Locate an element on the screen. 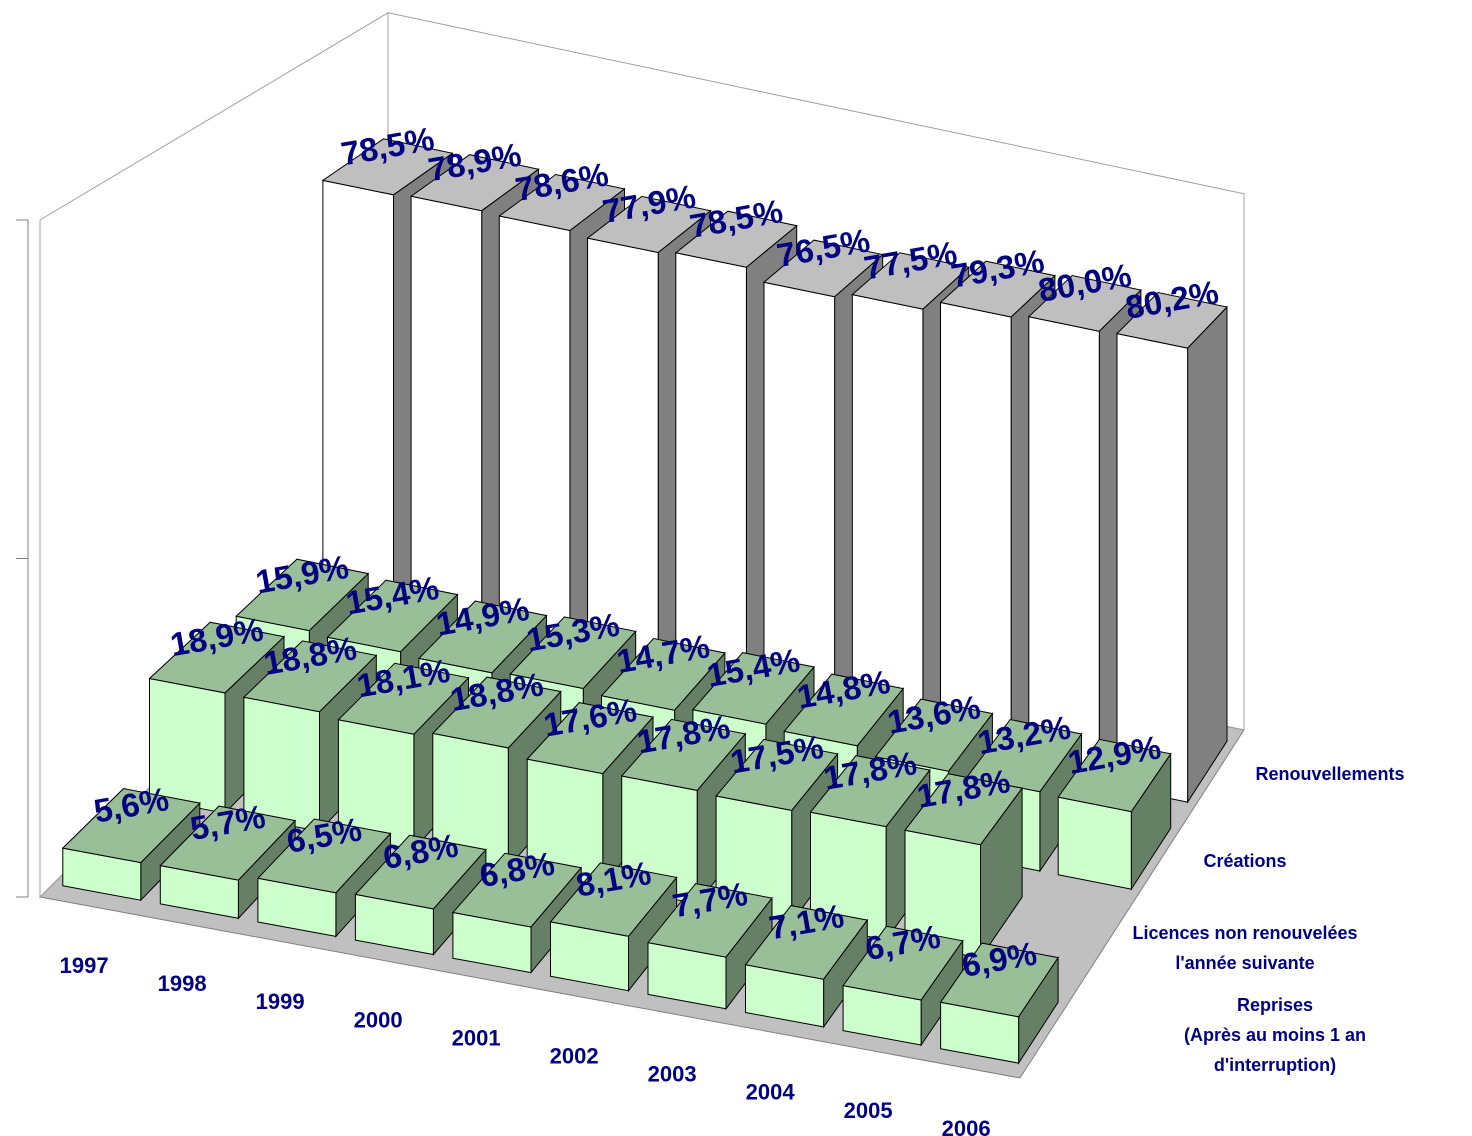 The width and height of the screenshot is (1472, 1136). bar-side is located at coordinates (1207, 554).